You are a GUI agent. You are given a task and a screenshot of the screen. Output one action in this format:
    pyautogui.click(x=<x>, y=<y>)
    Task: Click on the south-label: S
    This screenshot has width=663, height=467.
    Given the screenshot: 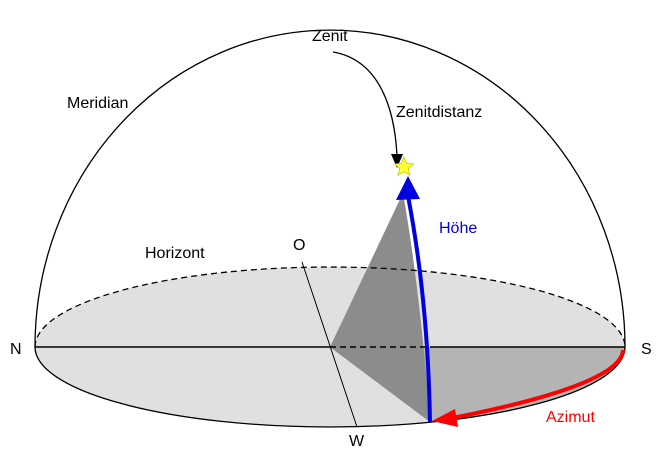 What is the action you would take?
    pyautogui.click(x=646, y=349)
    